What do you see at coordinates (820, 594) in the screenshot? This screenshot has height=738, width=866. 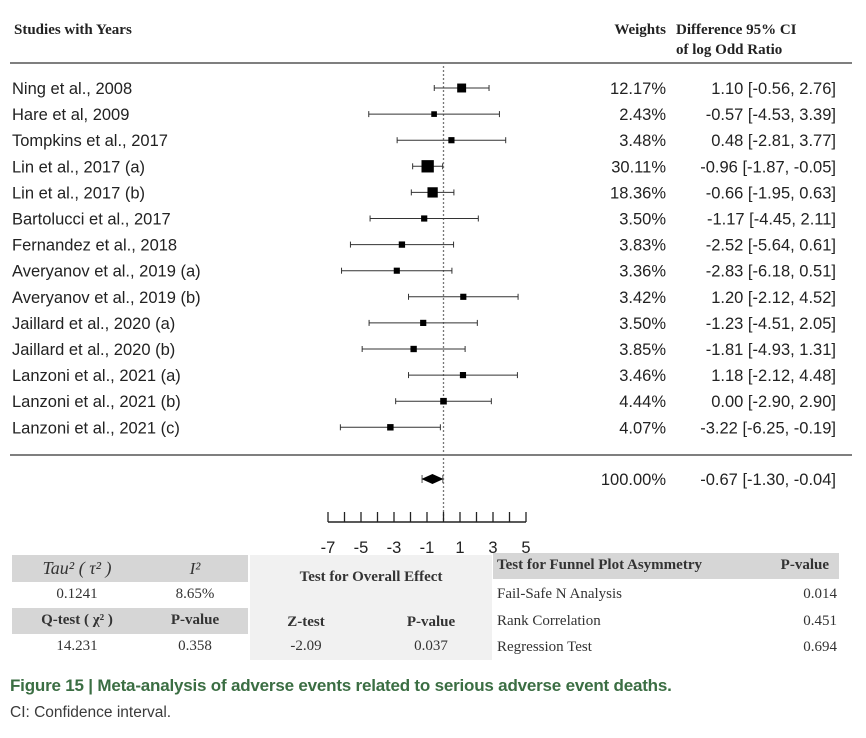 I see `funnel-row-value: 0.014` at bounding box center [820, 594].